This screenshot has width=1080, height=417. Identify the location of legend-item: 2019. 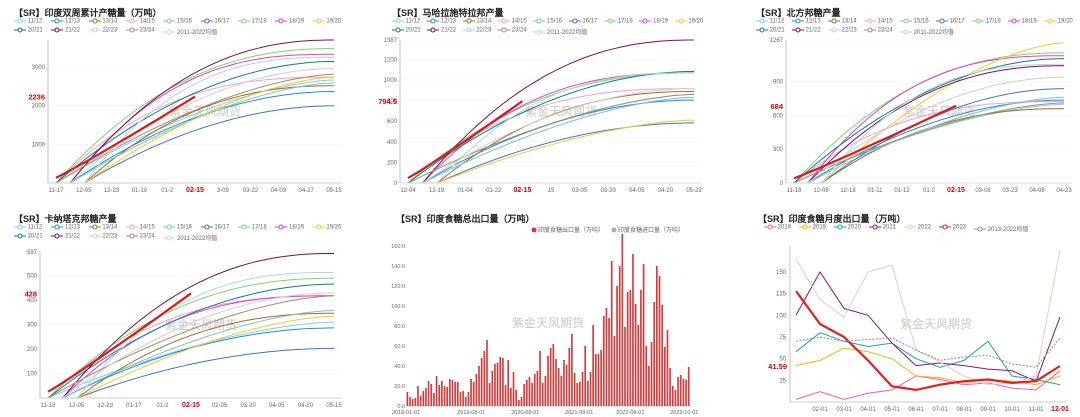
(812, 227).